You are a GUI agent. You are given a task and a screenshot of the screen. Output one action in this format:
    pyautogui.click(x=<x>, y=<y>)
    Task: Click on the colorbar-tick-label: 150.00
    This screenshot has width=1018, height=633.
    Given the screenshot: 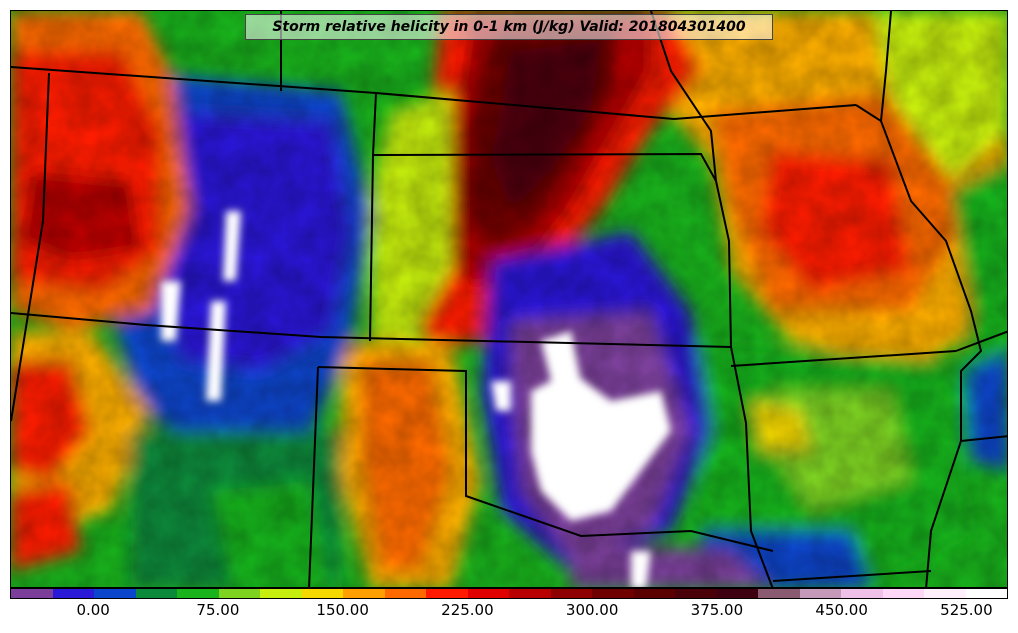 What is the action you would take?
    pyautogui.click(x=342, y=610)
    